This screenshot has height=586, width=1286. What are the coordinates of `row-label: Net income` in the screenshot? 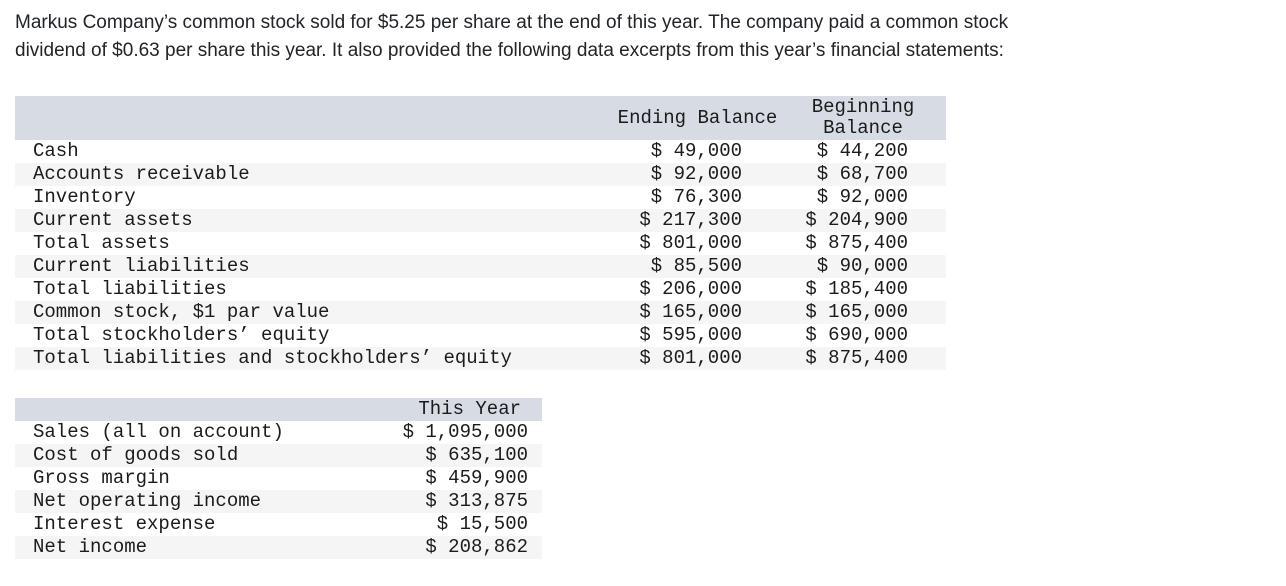 It's located at (90, 547).